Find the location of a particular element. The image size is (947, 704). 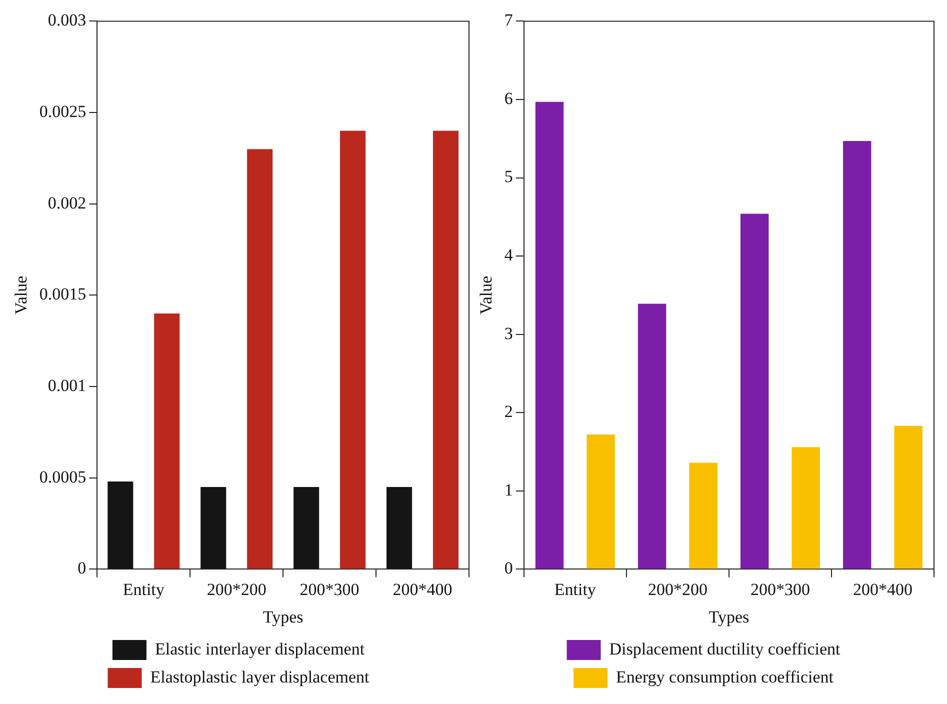

legend-label: Energy consumption coefficient is located at coordinates (725, 676).